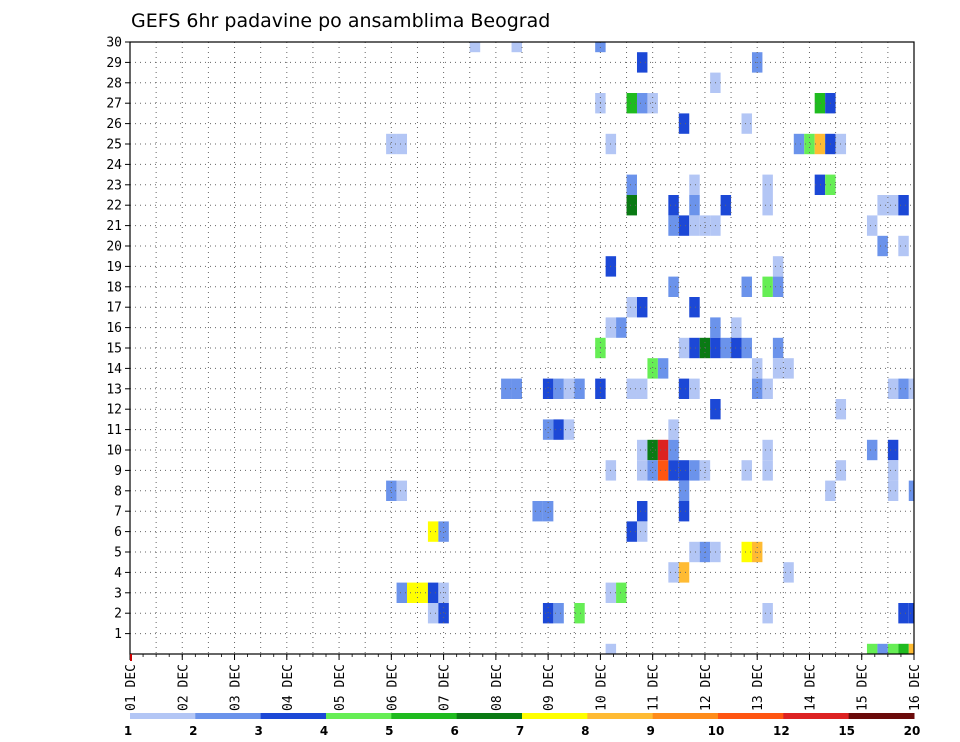  What do you see at coordinates (706, 687) in the screenshot?
I see `x-tick-label: 12 DEC` at bounding box center [706, 687].